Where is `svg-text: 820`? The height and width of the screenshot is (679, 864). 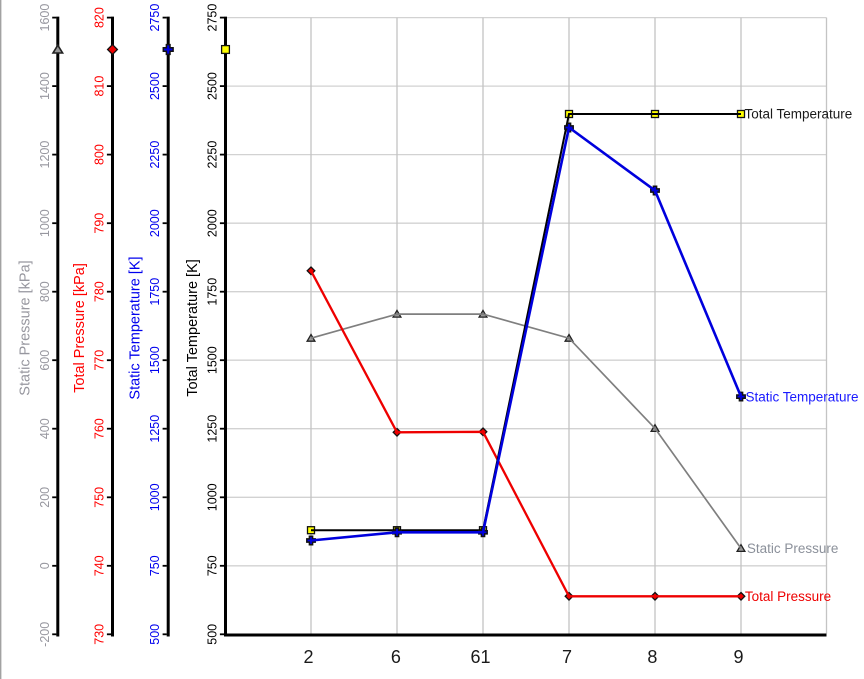
svg-text: 820 is located at coordinates (100, 17).